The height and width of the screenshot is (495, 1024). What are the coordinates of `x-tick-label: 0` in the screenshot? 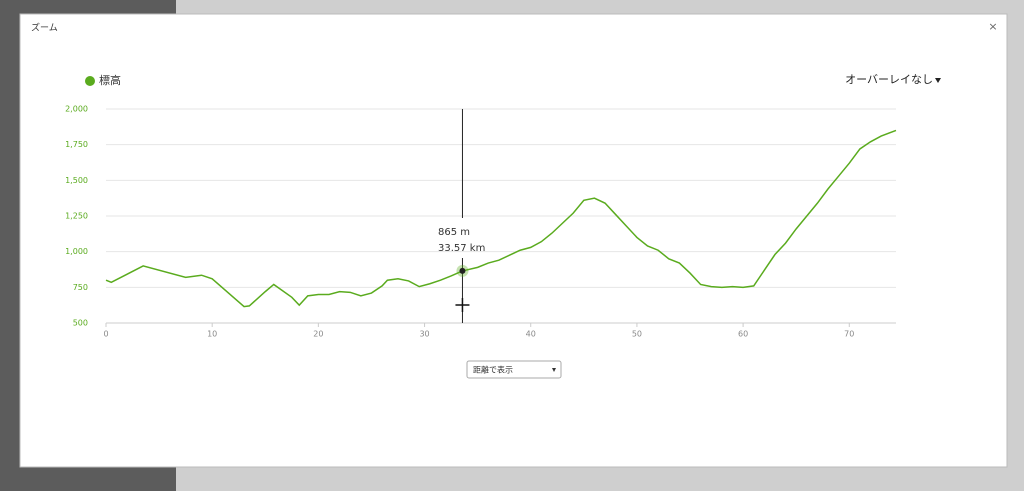 It's located at (105, 334).